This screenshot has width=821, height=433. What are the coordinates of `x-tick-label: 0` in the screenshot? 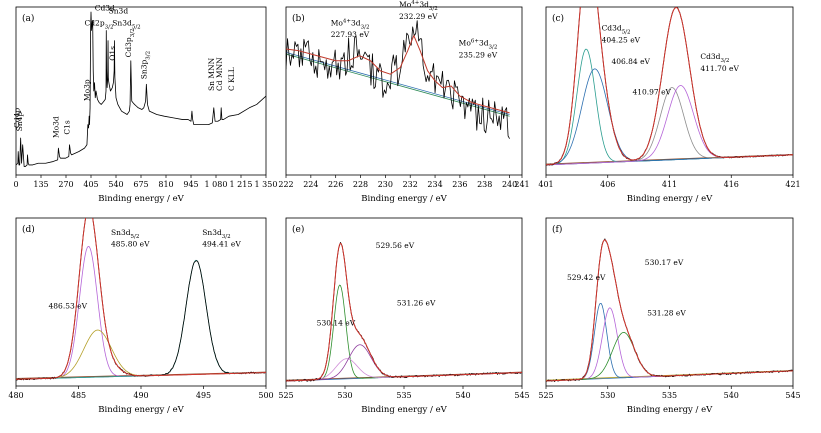 It's located at (15, 184).